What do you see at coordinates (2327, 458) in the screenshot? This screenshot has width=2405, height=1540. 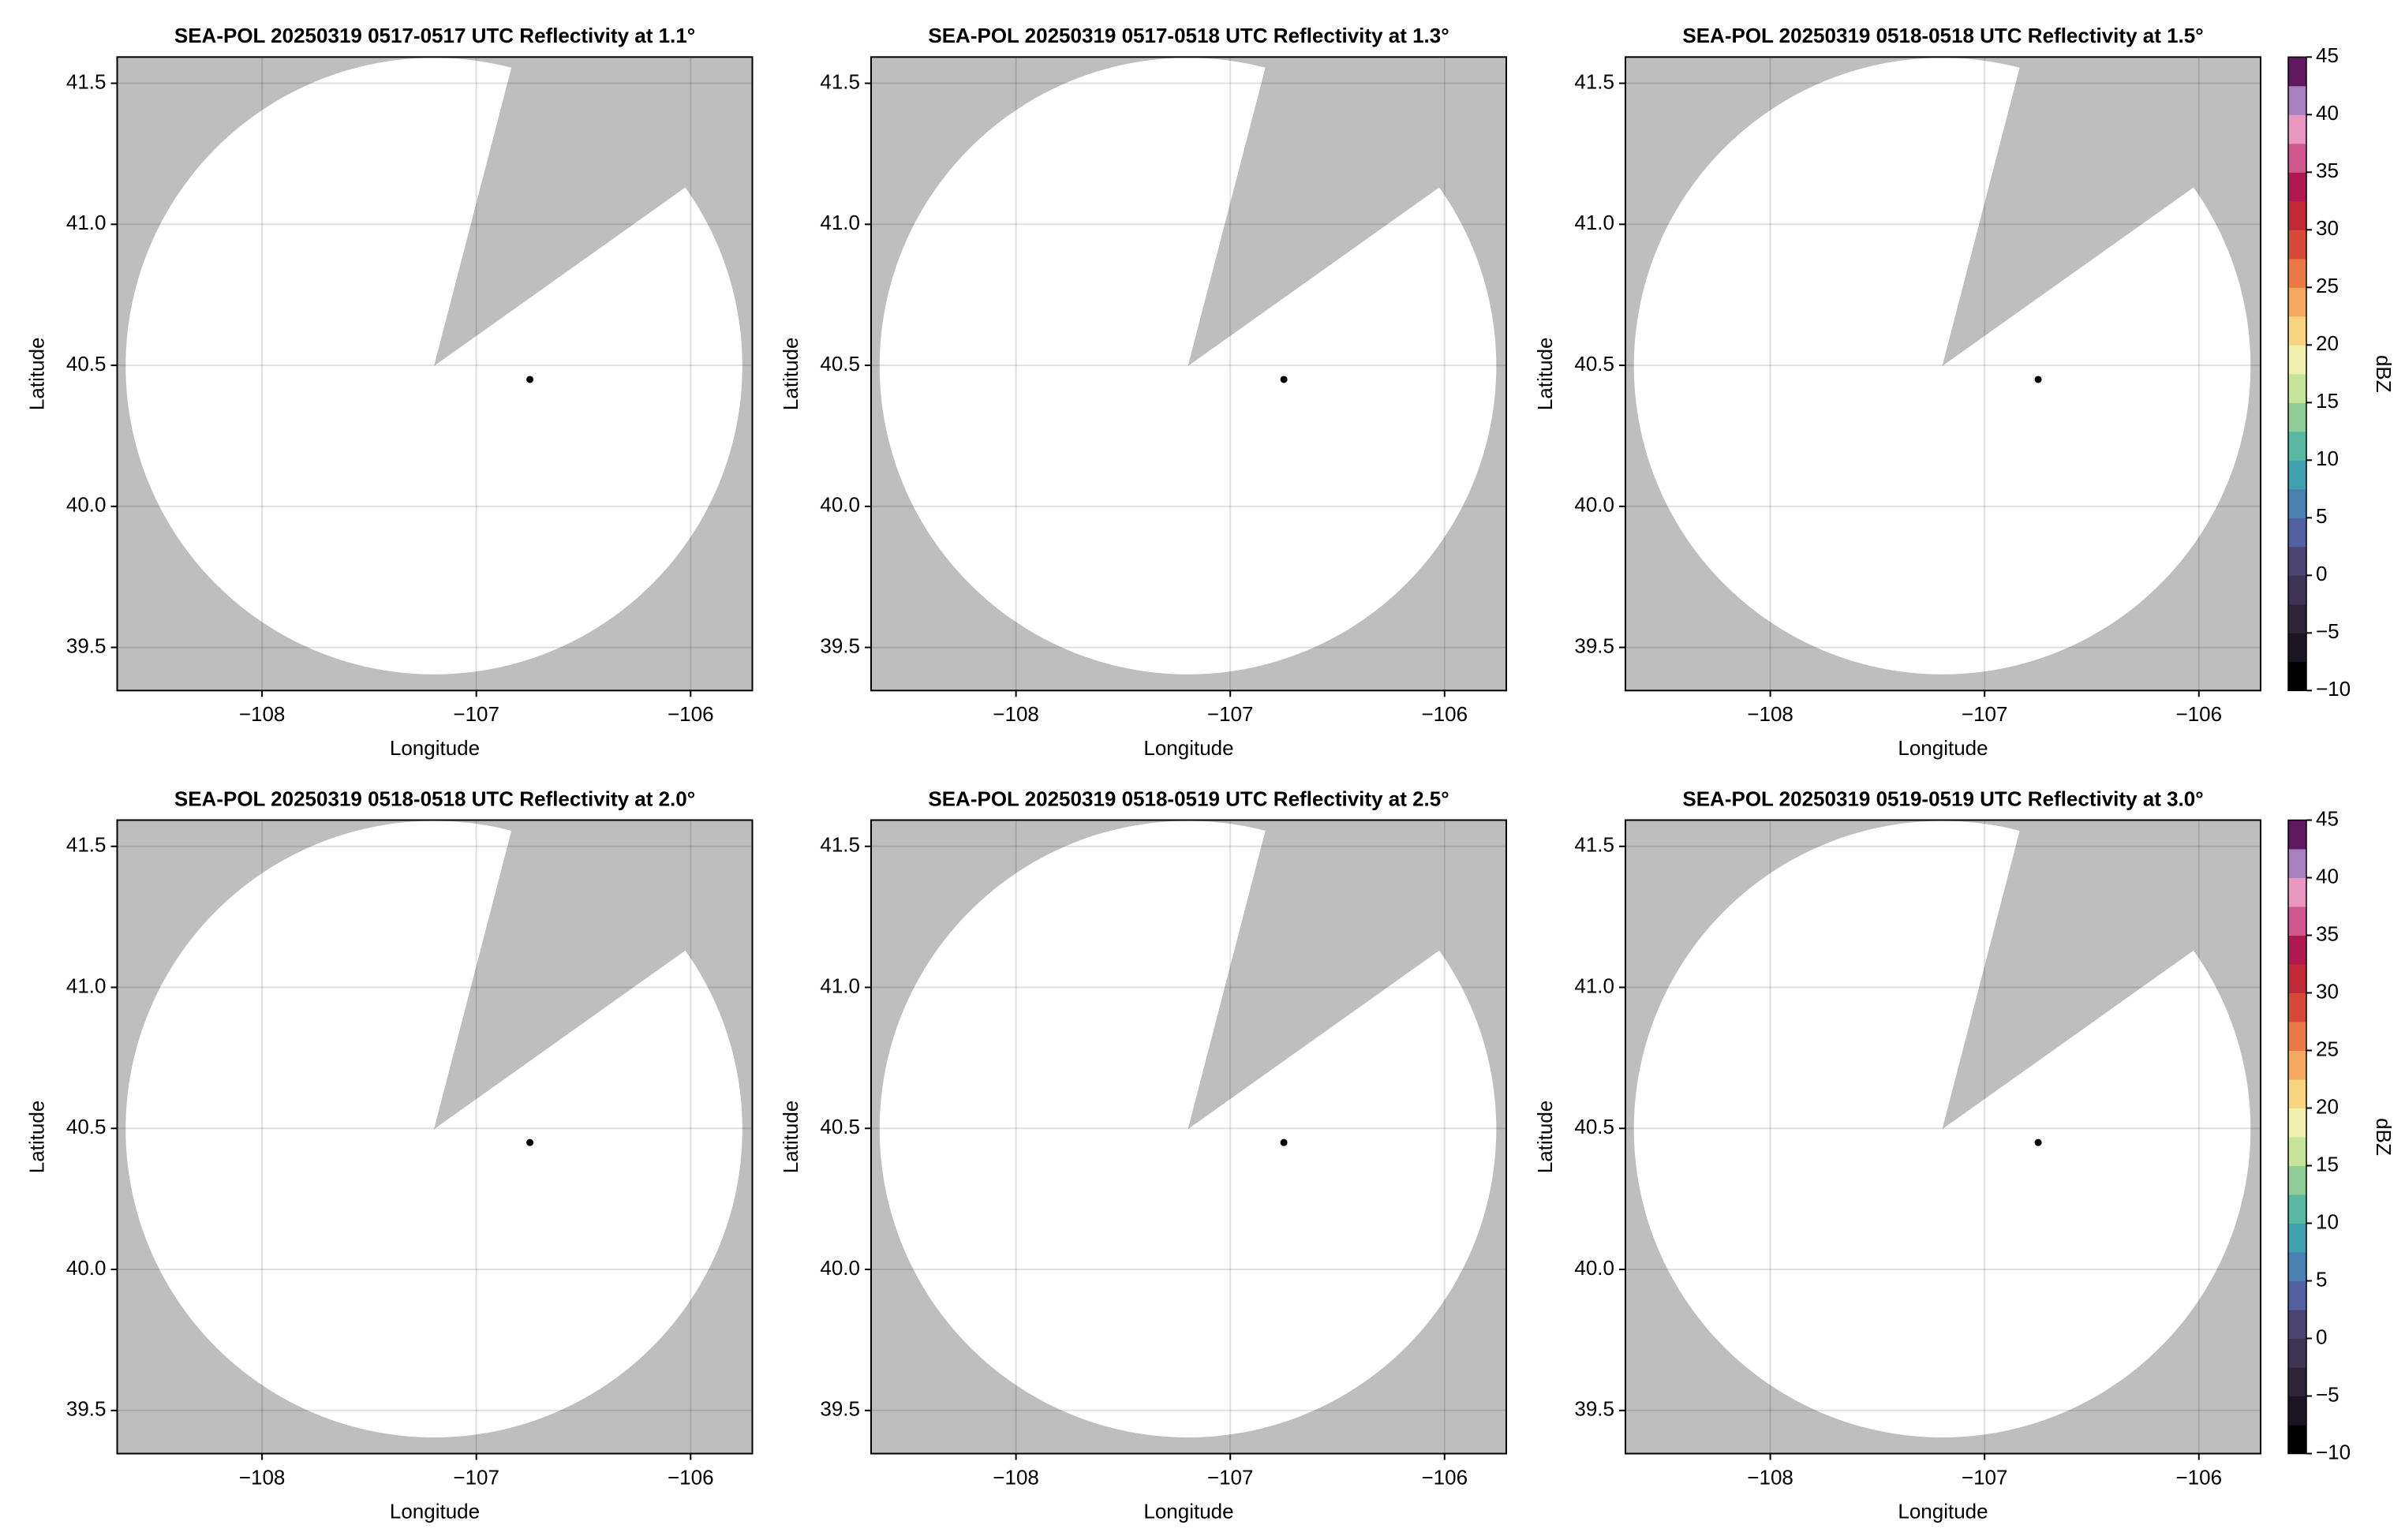 I see `colorbar-tick-label: 10` at bounding box center [2327, 458].